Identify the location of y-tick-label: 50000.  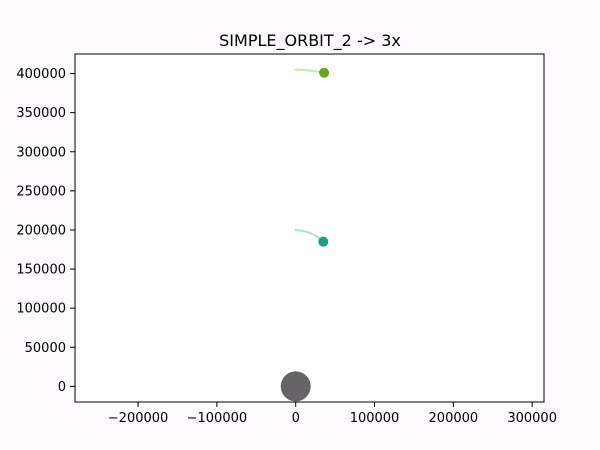
(45, 348).